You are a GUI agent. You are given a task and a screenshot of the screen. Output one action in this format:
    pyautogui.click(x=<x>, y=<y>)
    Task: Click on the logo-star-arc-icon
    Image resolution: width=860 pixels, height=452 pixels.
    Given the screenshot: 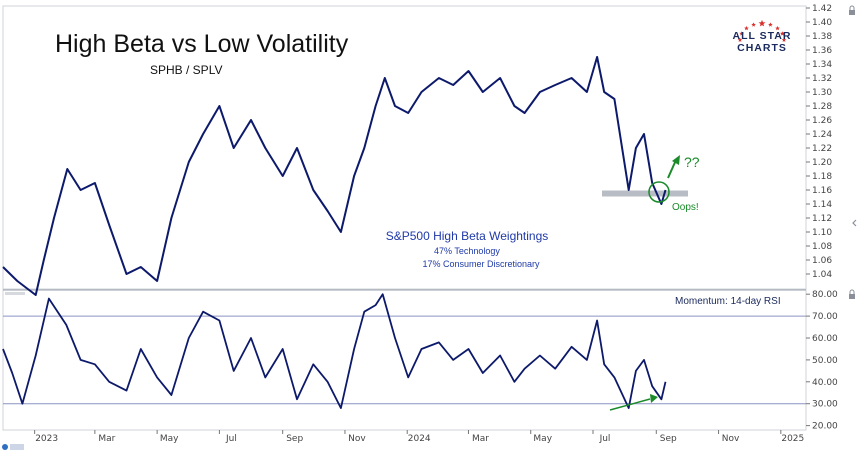 What is the action you would take?
    pyautogui.click(x=762, y=30)
    